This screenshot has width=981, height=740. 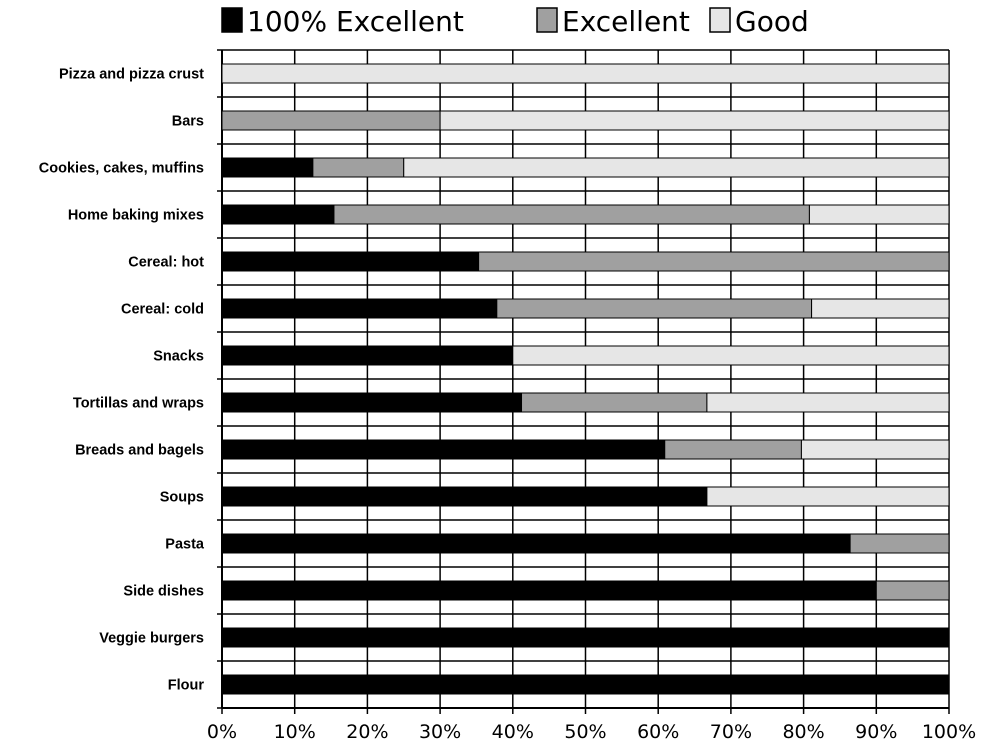 I want to click on legend-swatch-100-excellent, so click(x=232, y=20).